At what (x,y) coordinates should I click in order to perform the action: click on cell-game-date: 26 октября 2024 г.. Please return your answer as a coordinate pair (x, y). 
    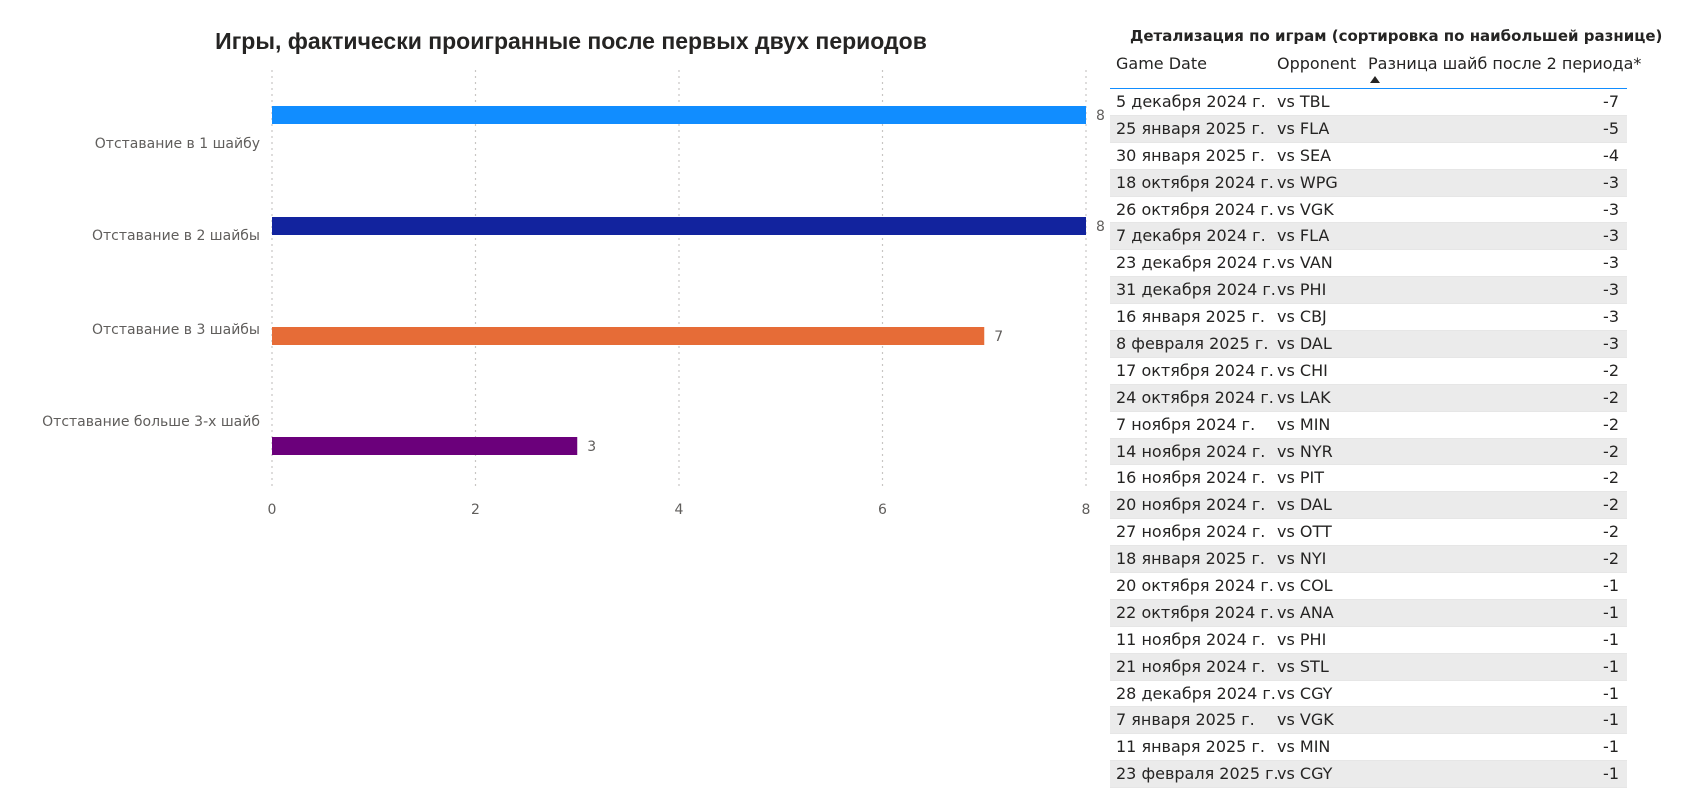
    Looking at the image, I should click on (1195, 209).